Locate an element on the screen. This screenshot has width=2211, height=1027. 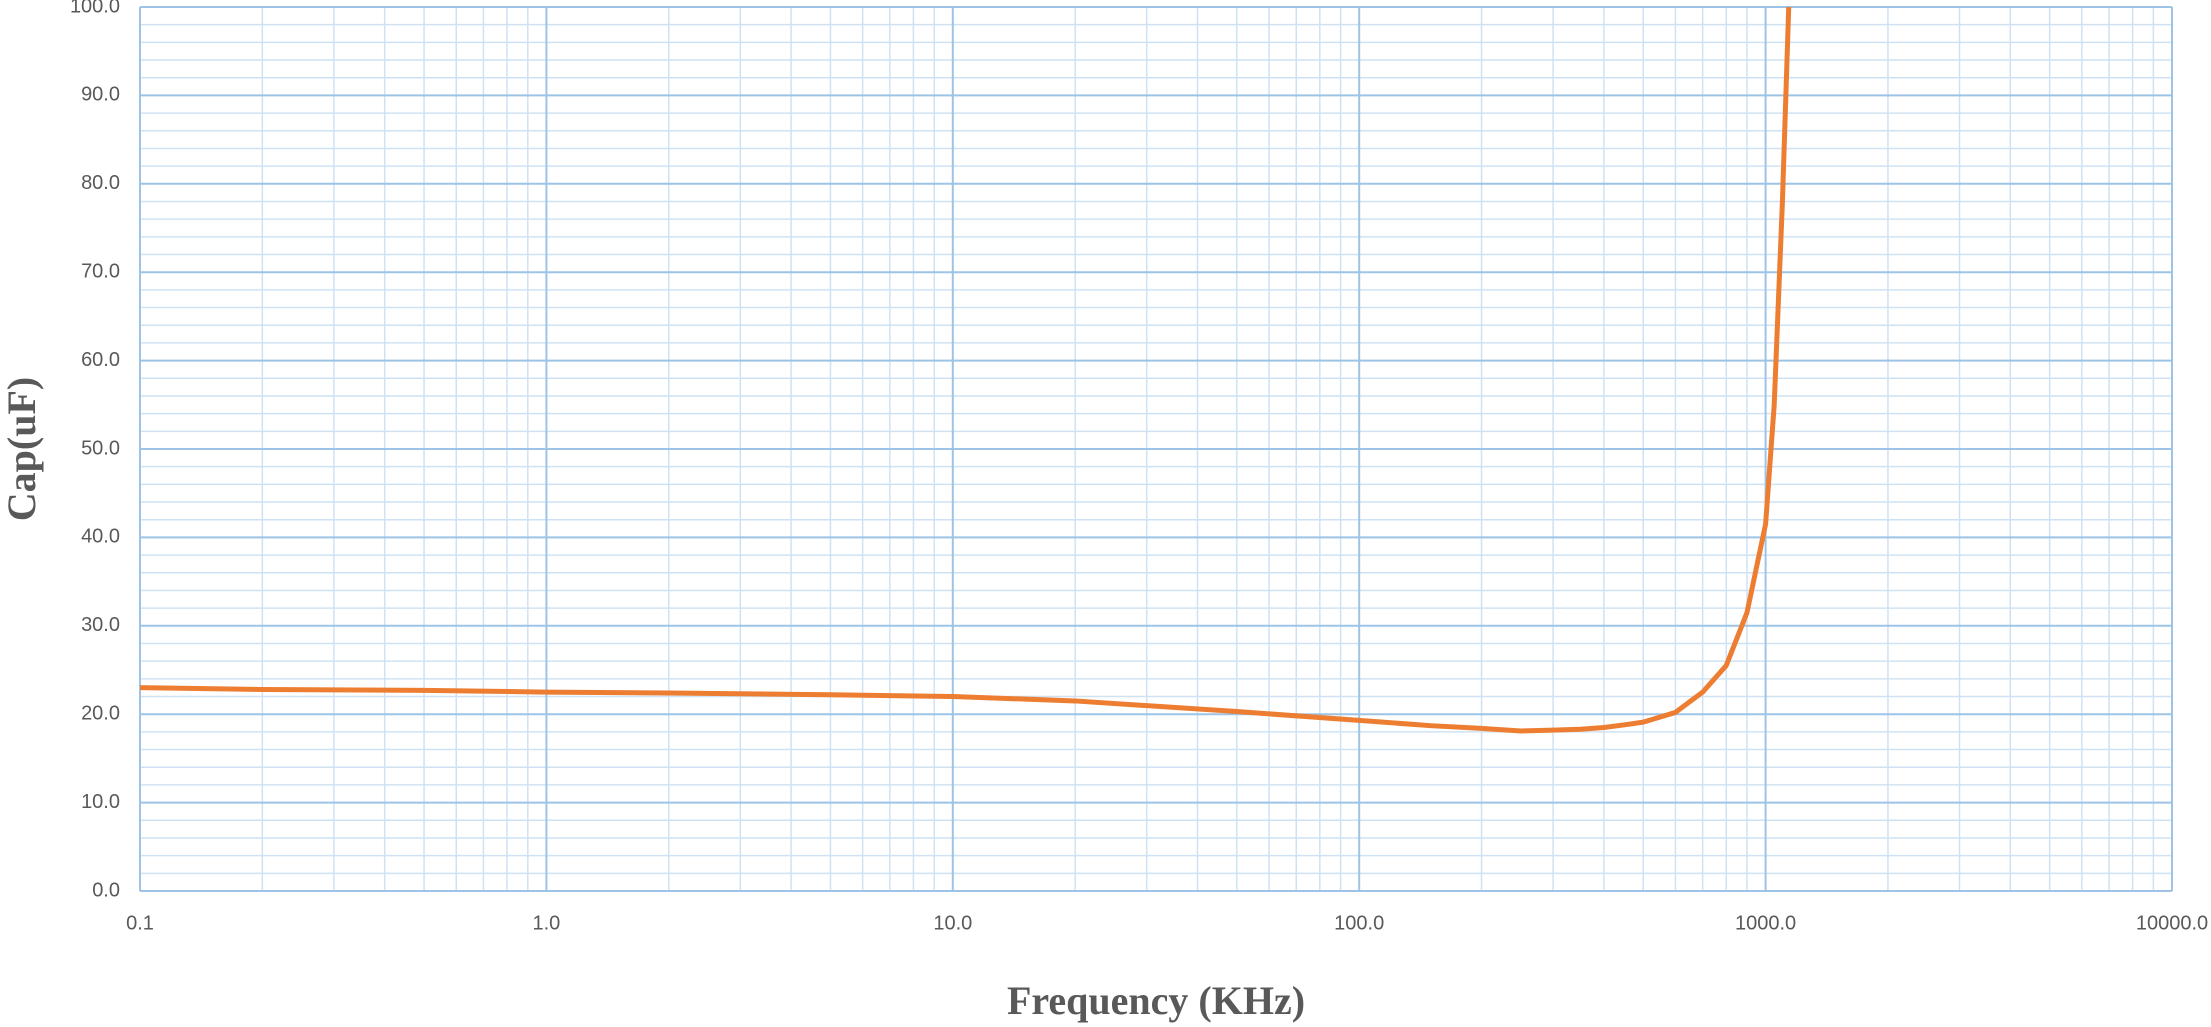
x-tick-label: 100.0 is located at coordinates (1359, 923).